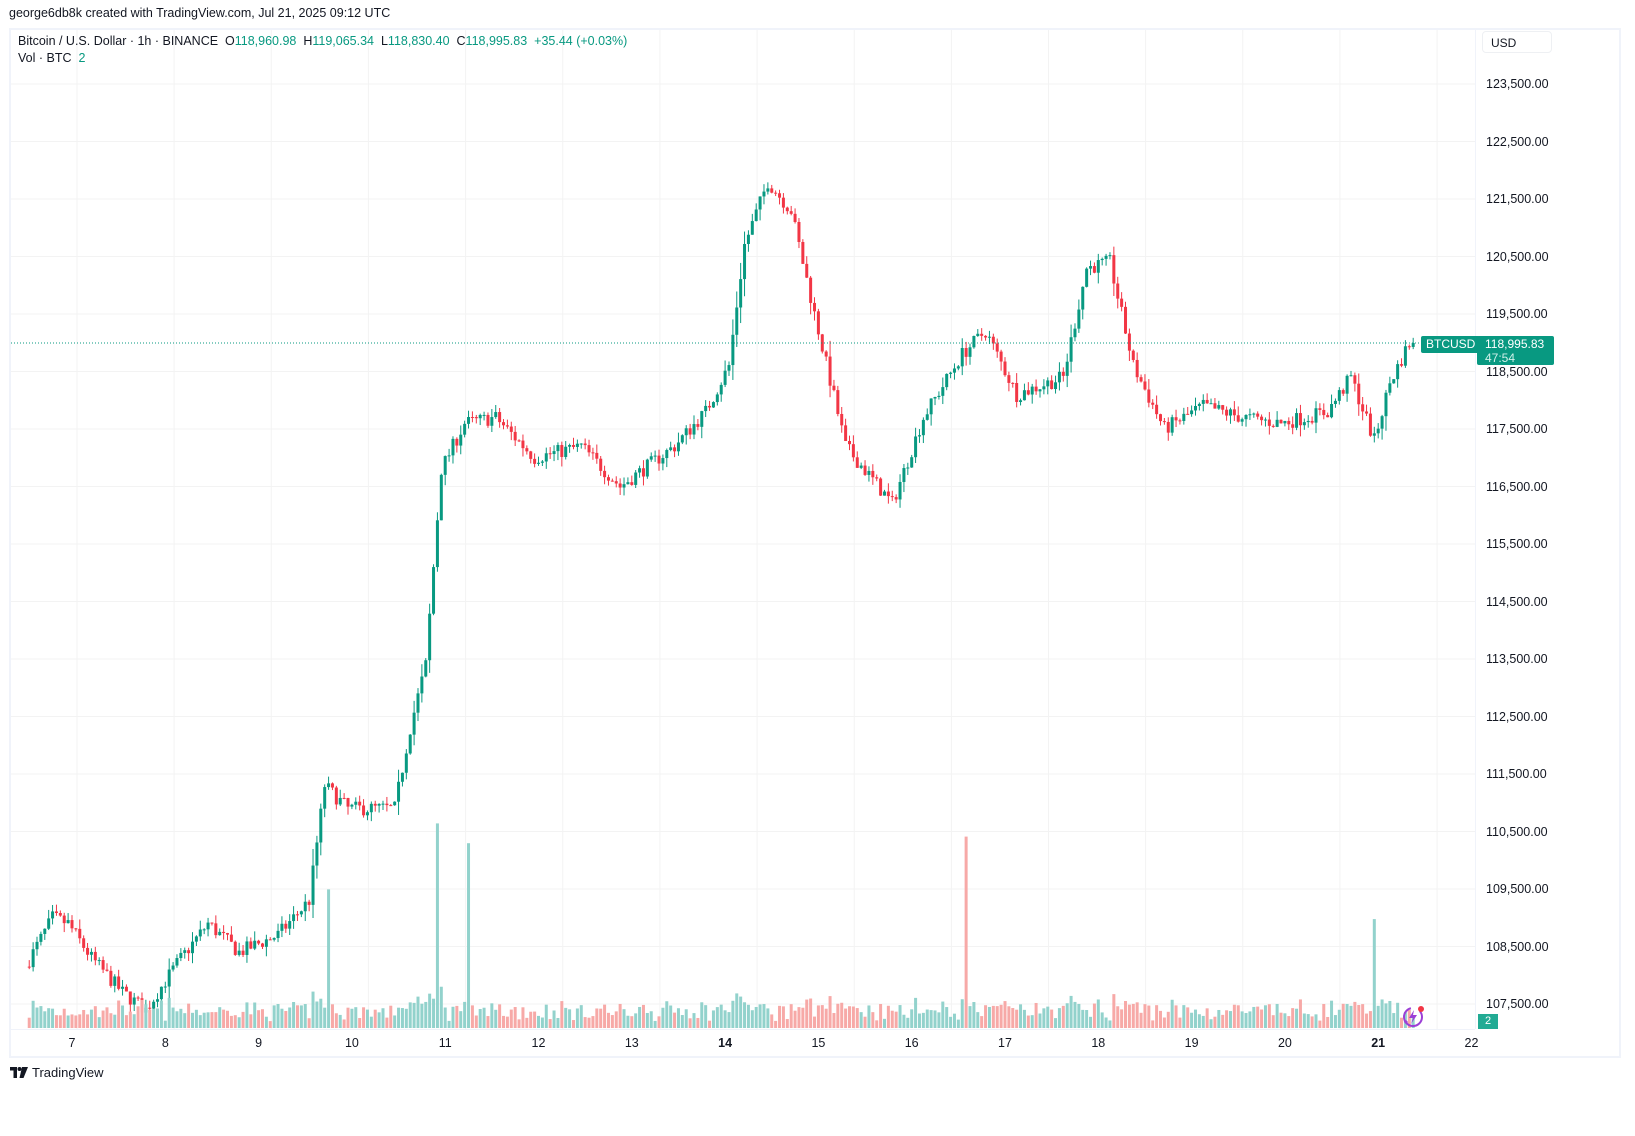 The image size is (1635, 1136). Describe the element at coordinates (1500, 358) in the screenshot. I see `bar-countdown: 47:54` at that location.